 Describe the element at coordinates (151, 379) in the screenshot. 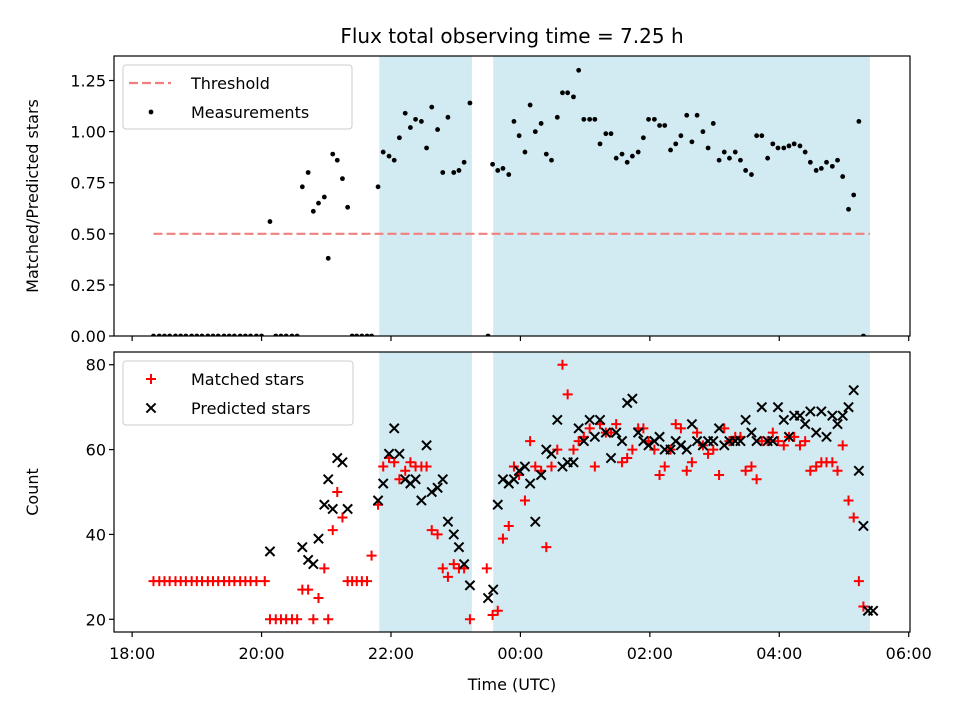

I see `legend-matched-swatch` at that location.